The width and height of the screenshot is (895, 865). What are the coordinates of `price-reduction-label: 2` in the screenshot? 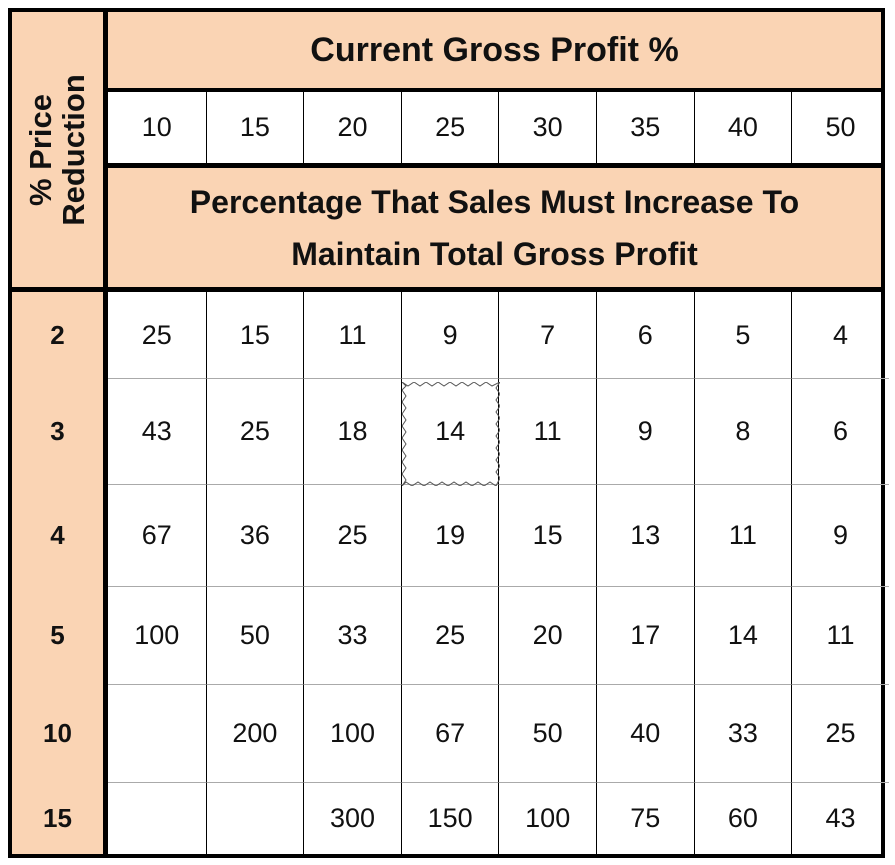 It's located at (57, 334).